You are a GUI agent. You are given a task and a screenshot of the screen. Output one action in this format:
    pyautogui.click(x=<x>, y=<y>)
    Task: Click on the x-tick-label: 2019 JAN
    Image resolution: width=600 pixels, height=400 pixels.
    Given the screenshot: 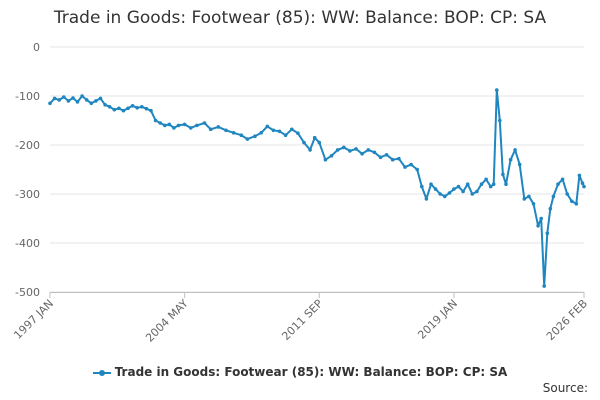 What is the action you would take?
    pyautogui.click(x=437, y=319)
    